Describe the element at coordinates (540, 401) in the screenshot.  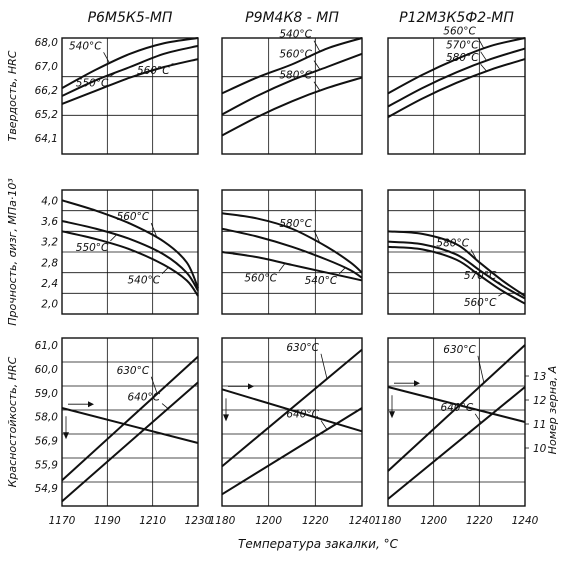
I see `right-tick-label: 12` at that location.